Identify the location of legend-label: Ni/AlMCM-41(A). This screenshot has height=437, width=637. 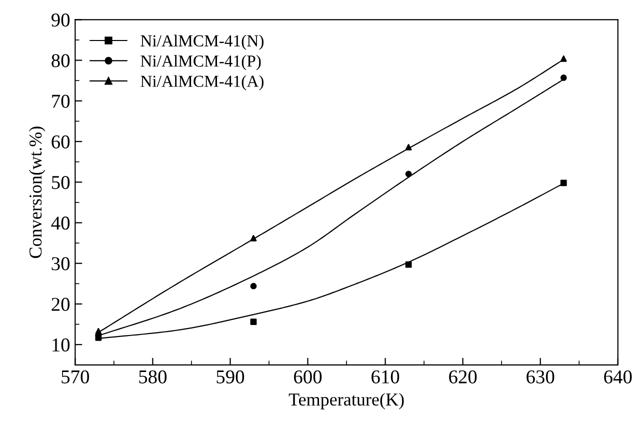
(202, 82).